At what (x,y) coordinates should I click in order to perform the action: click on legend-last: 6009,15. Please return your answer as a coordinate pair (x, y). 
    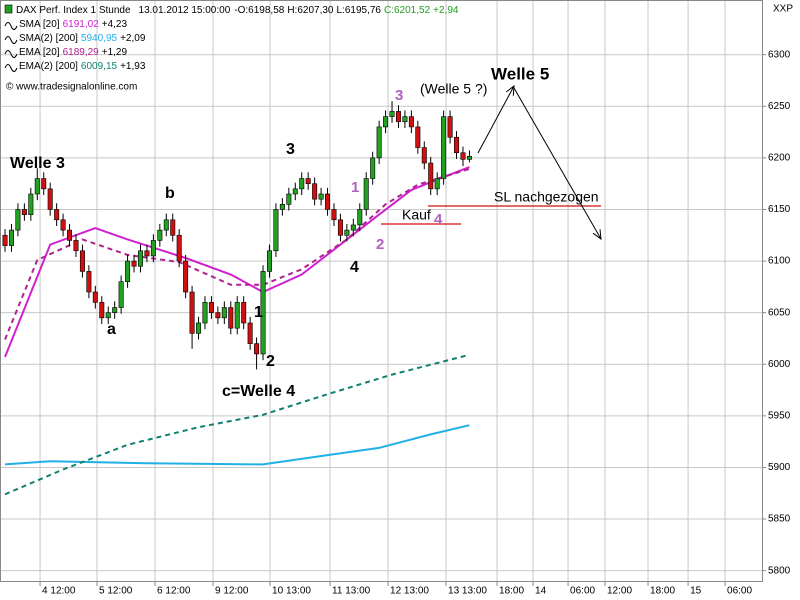
    Looking at the image, I should click on (99, 66).